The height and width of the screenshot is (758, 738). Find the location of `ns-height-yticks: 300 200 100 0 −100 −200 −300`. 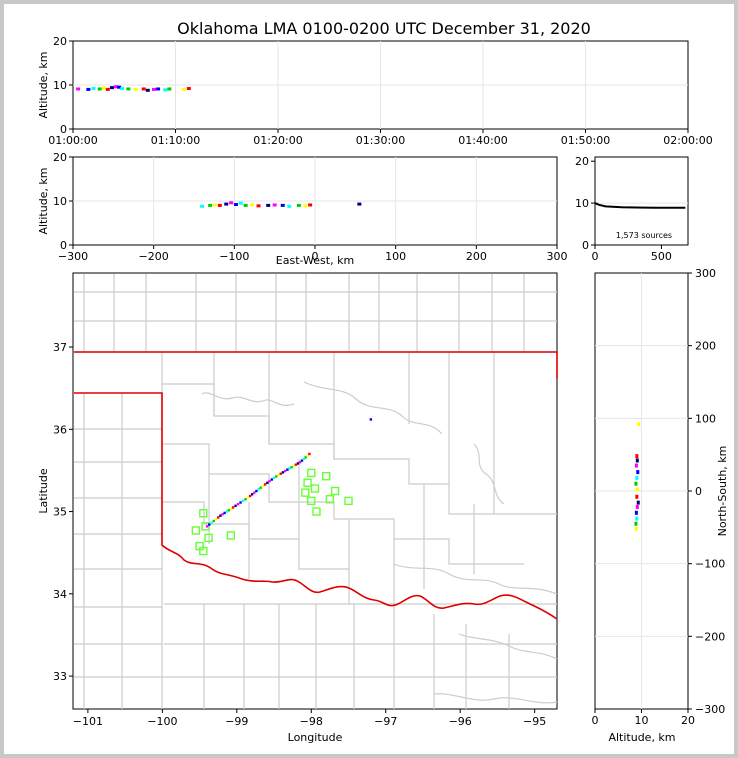

ns-height-yticks: 300 200 100 0 −100 −200 −300 is located at coordinates (706, 491).